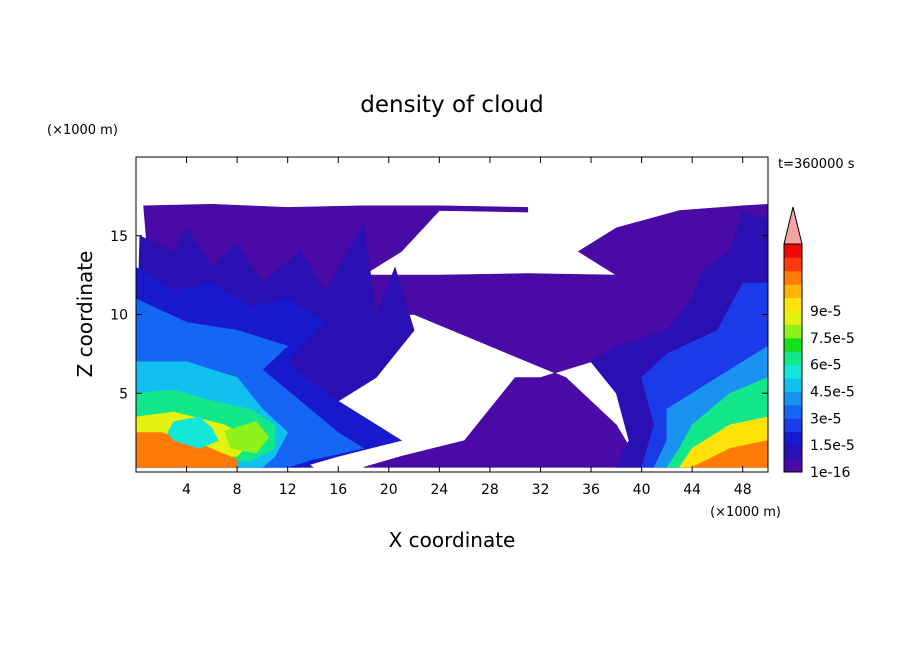  What do you see at coordinates (338, 490) in the screenshot?
I see `x-tick-label: 16` at bounding box center [338, 490].